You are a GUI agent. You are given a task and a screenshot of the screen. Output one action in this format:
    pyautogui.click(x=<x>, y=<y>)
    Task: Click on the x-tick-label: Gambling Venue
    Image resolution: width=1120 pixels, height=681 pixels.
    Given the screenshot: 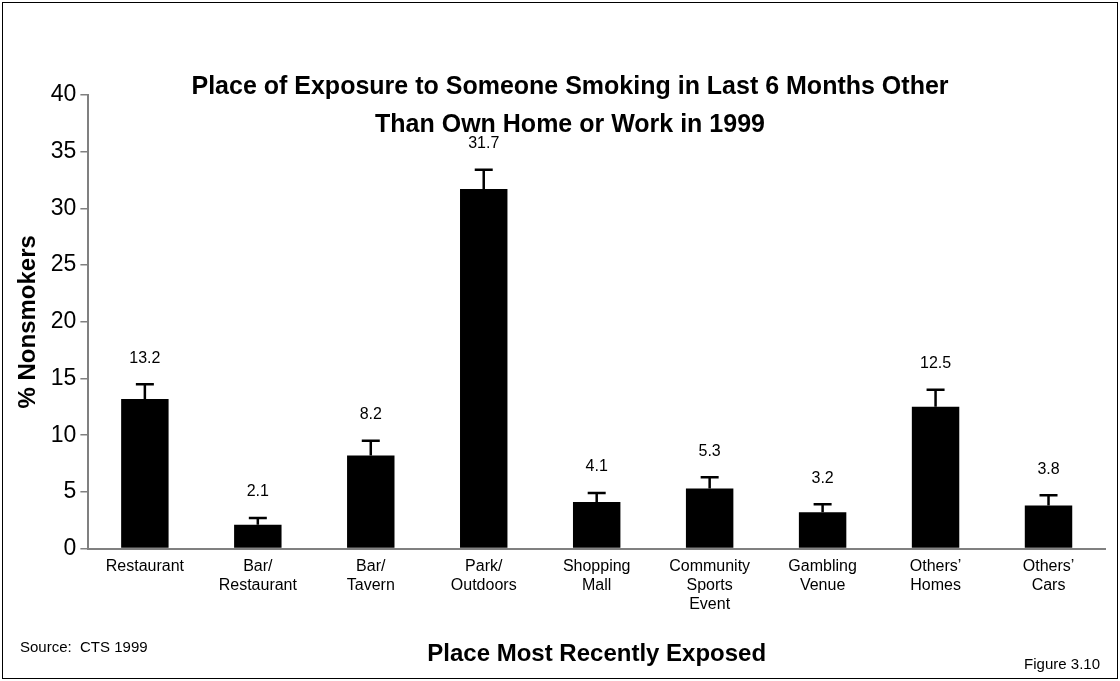 What is the action you would take?
    pyautogui.click(x=822, y=574)
    